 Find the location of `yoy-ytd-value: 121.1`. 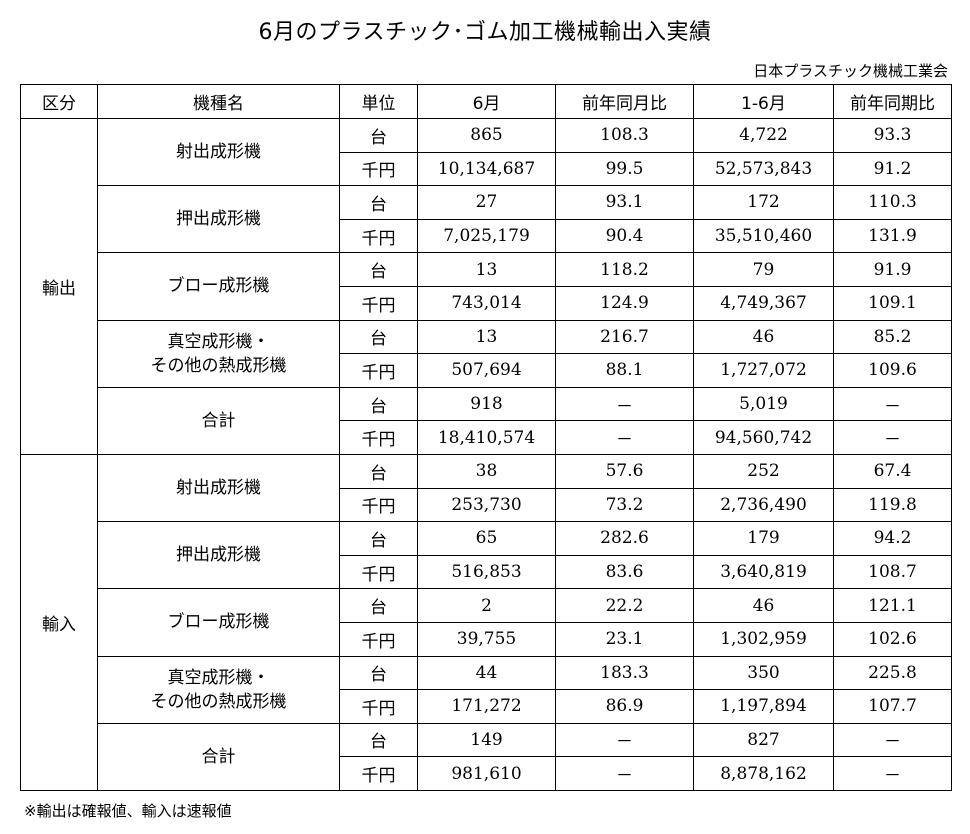

yoy-ytd-value: 121.1 is located at coordinates (892, 605).